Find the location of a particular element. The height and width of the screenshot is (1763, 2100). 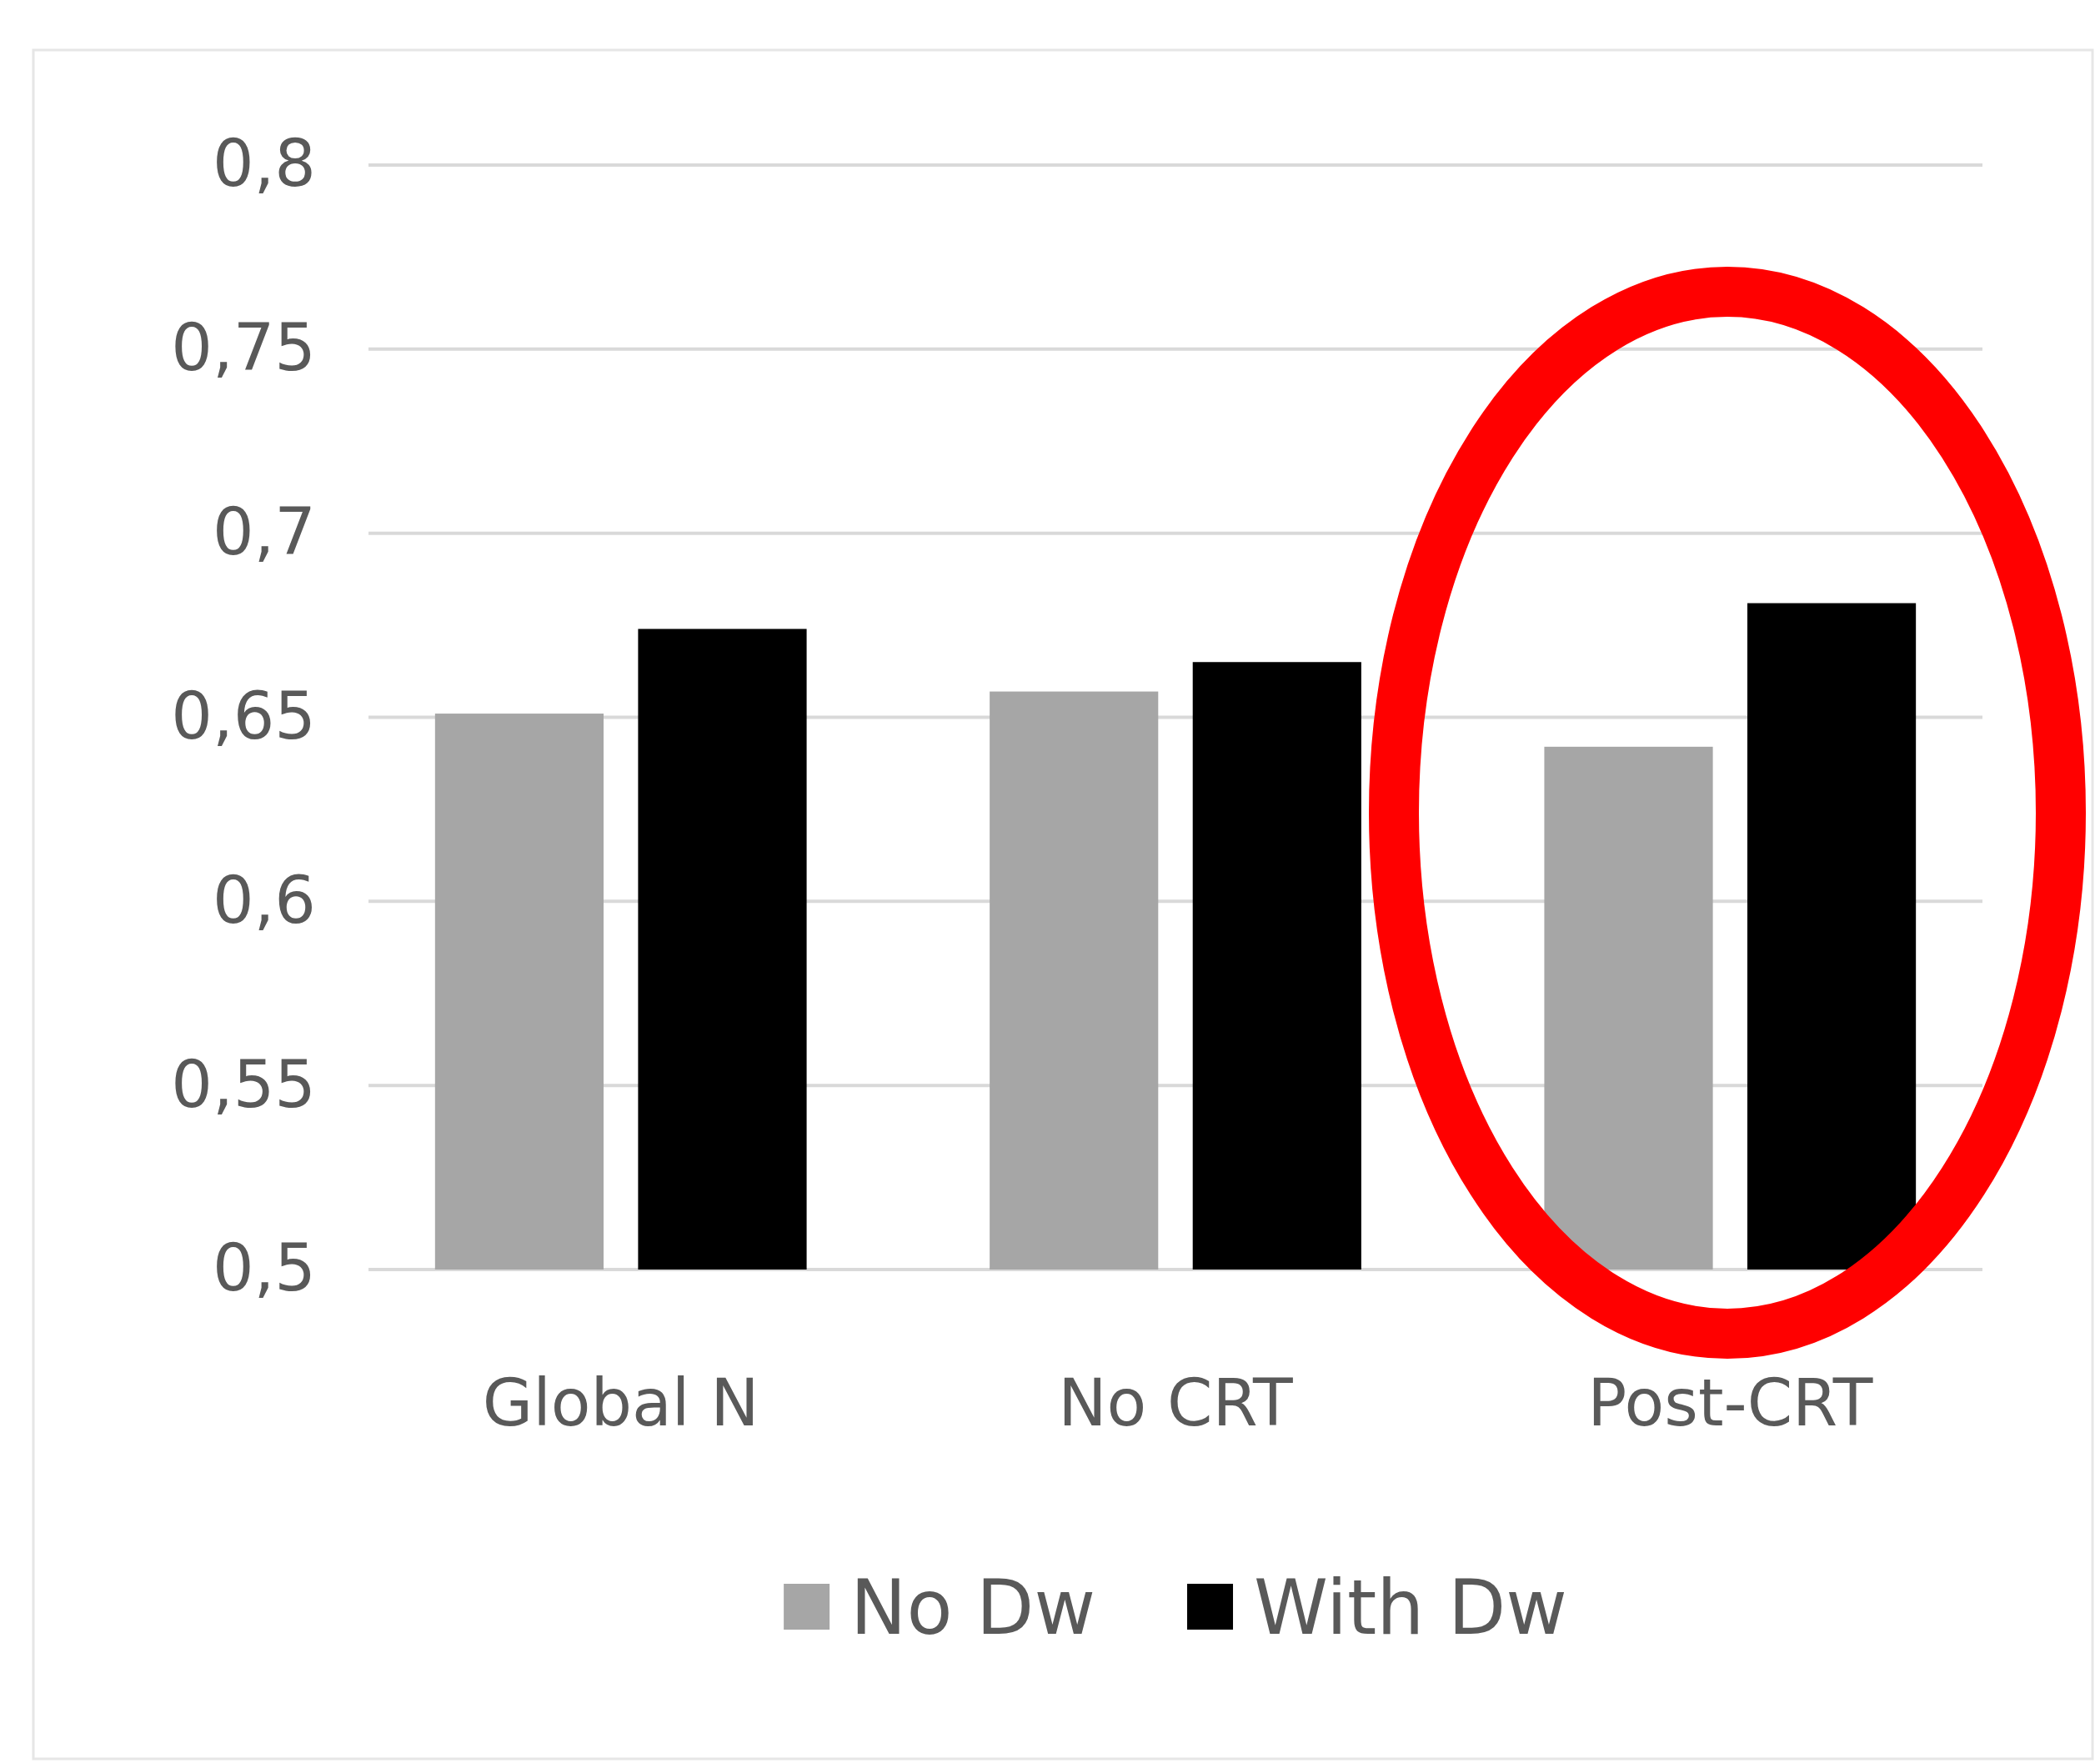

legend-label: With Dw is located at coordinates (1410, 1607).